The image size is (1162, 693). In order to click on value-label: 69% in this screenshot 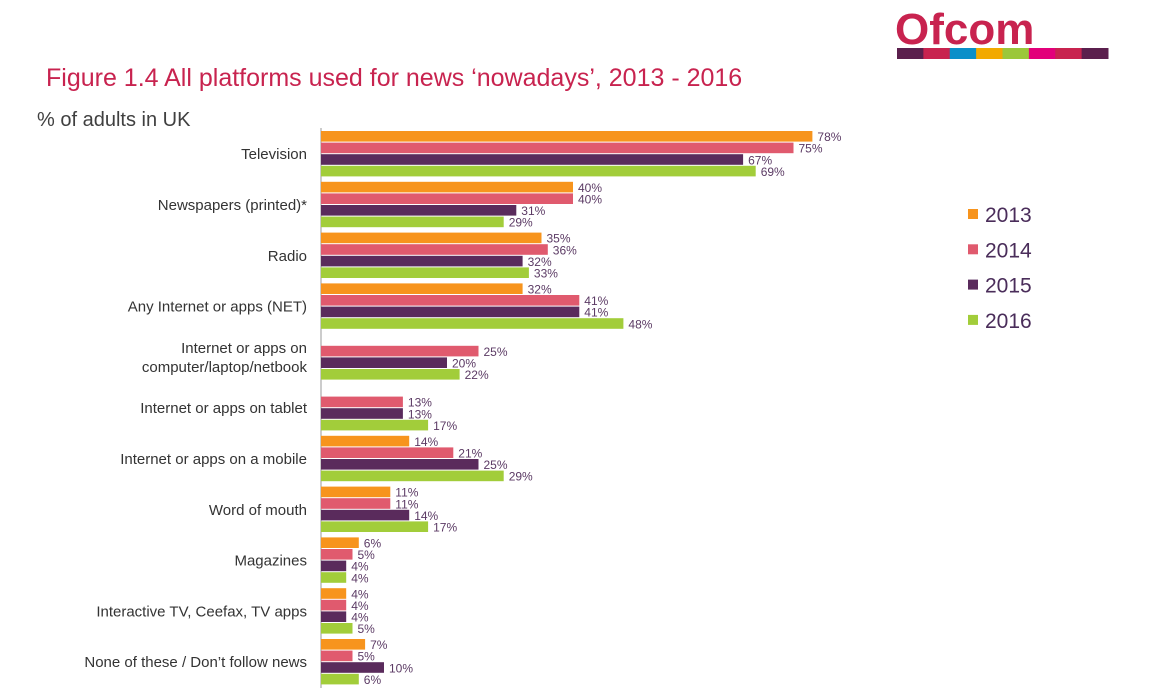, I will do `click(773, 172)`.